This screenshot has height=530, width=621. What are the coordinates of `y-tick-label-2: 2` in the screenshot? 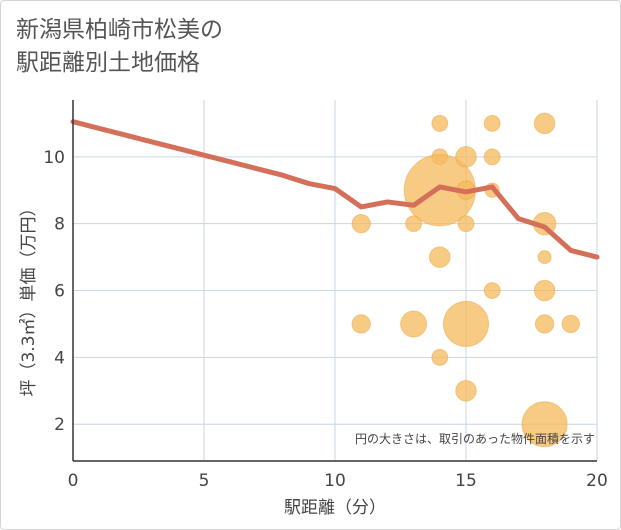 It's located at (59, 425).